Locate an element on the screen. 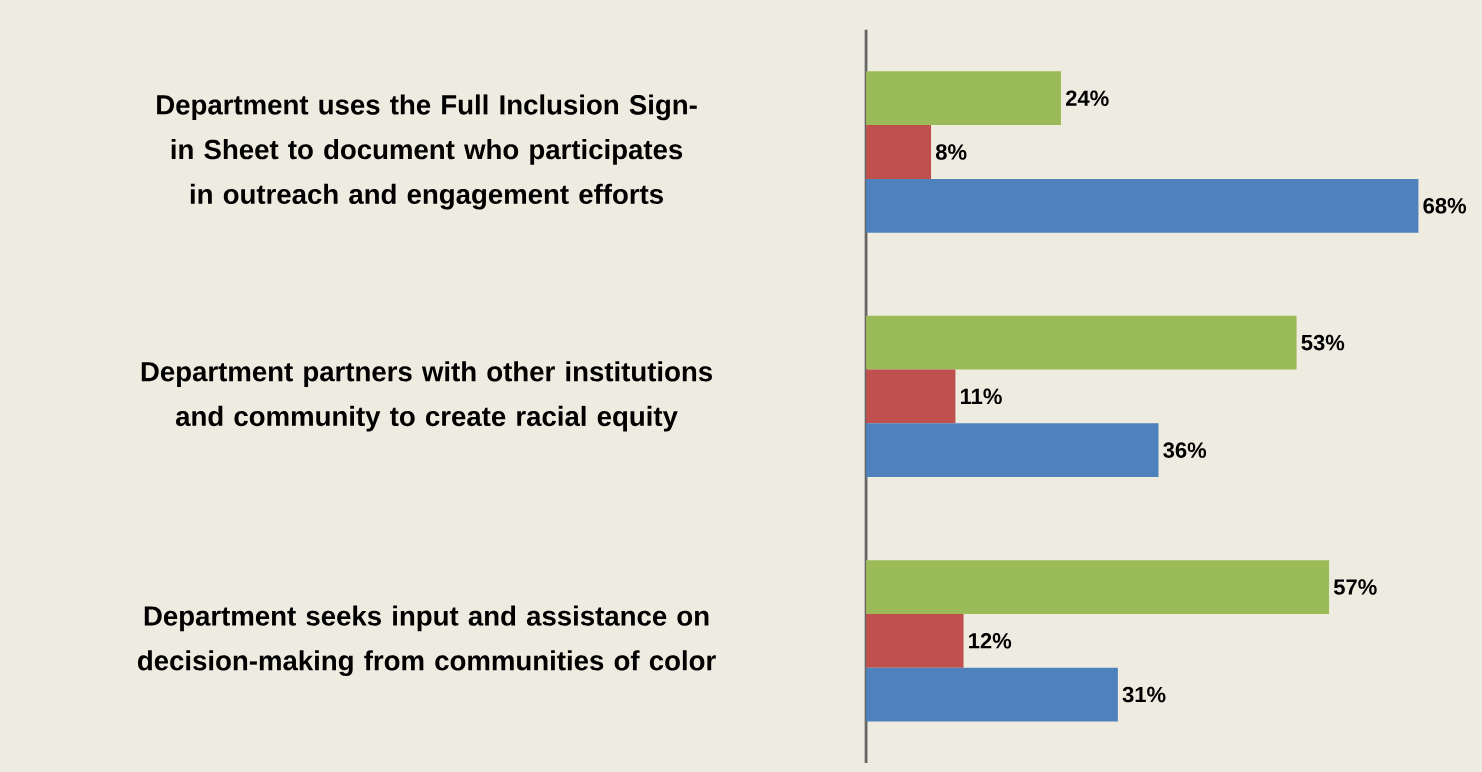  data-label: 11% is located at coordinates (981, 396).